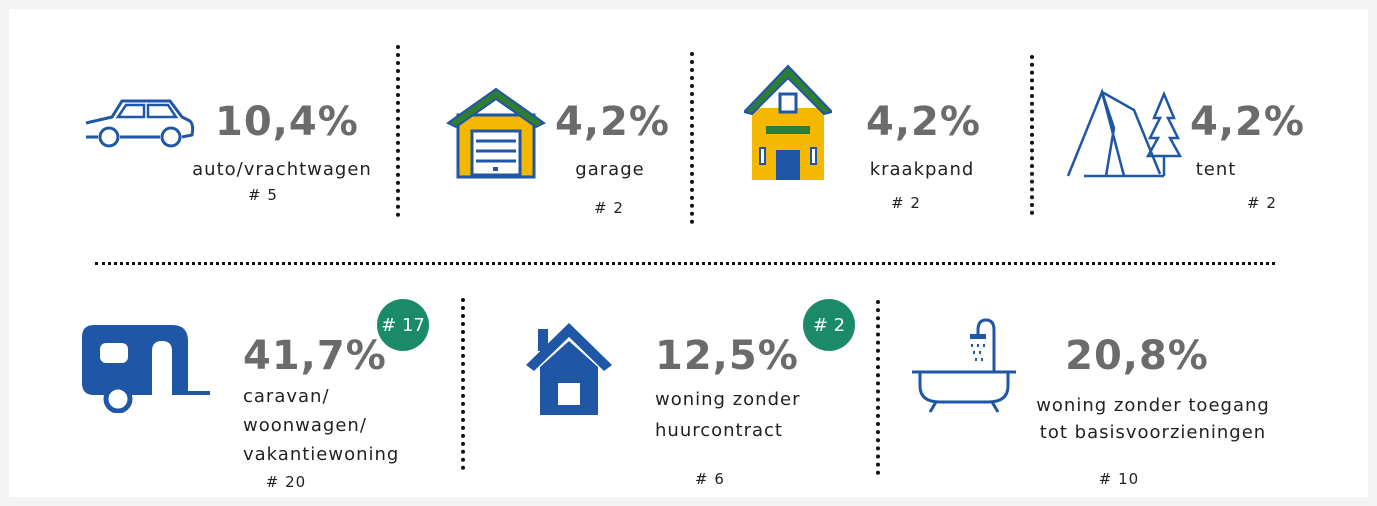 This screenshot has height=506, width=1377. What do you see at coordinates (1153, 405) in the screenshot?
I see `label: woning zonder toegang` at bounding box center [1153, 405].